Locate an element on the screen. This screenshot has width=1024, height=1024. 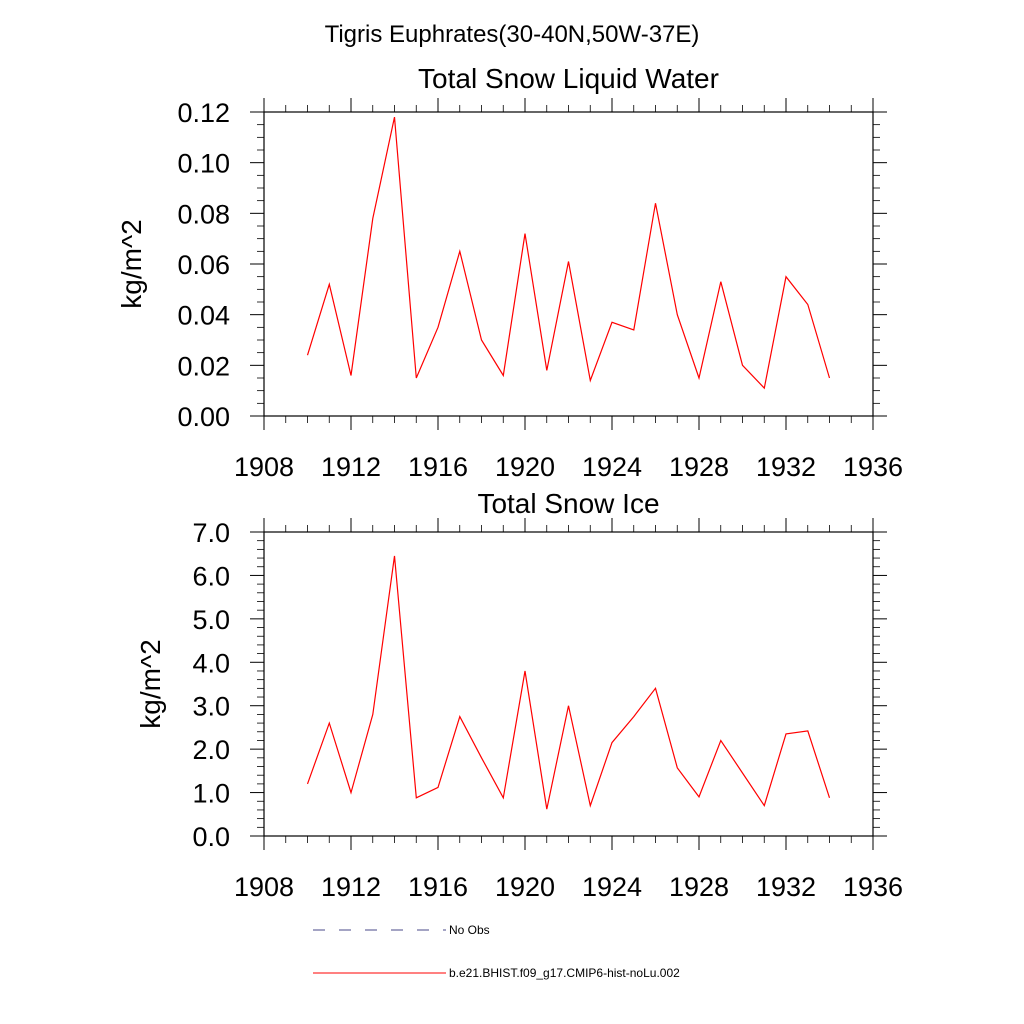
y-tick-label: 0.06 is located at coordinates (203, 265).